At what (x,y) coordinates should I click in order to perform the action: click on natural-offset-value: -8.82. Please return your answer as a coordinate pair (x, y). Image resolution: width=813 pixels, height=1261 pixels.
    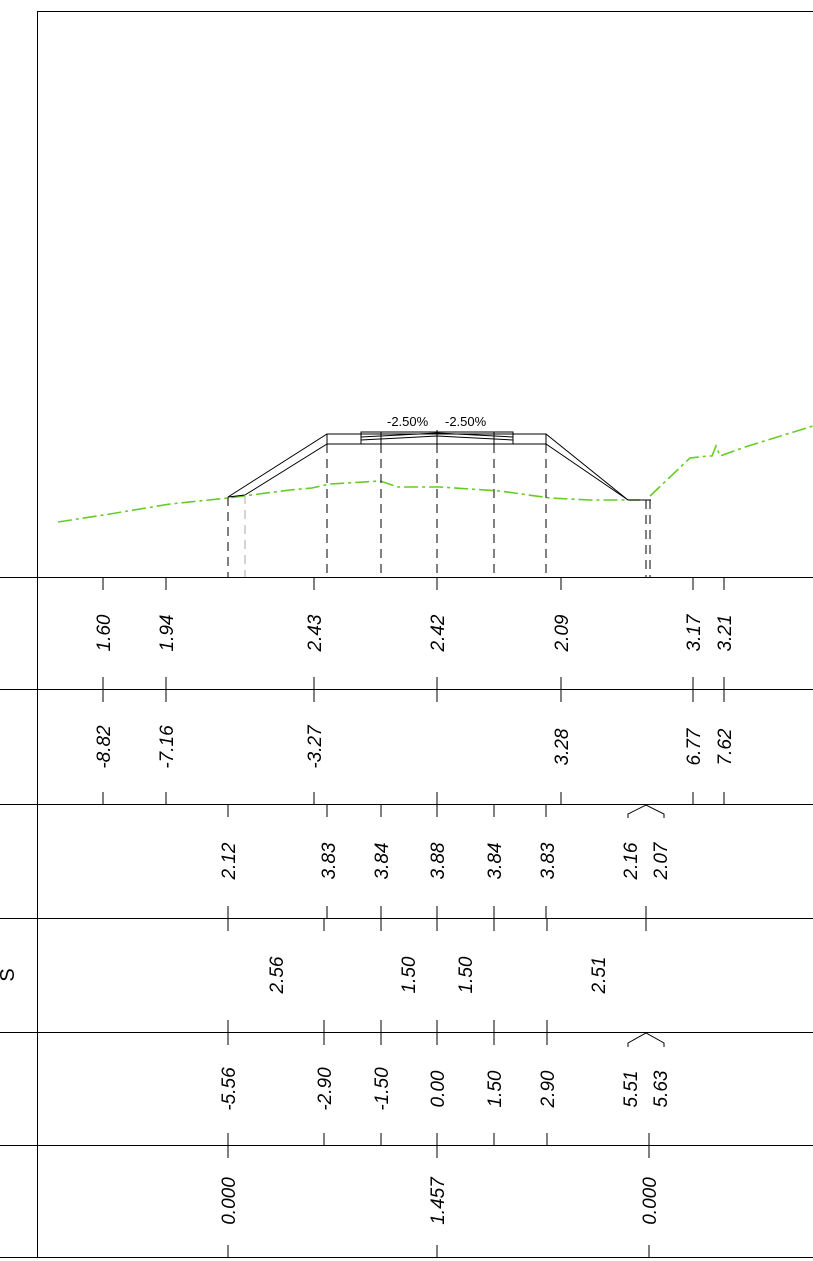
    Looking at the image, I should click on (104, 747).